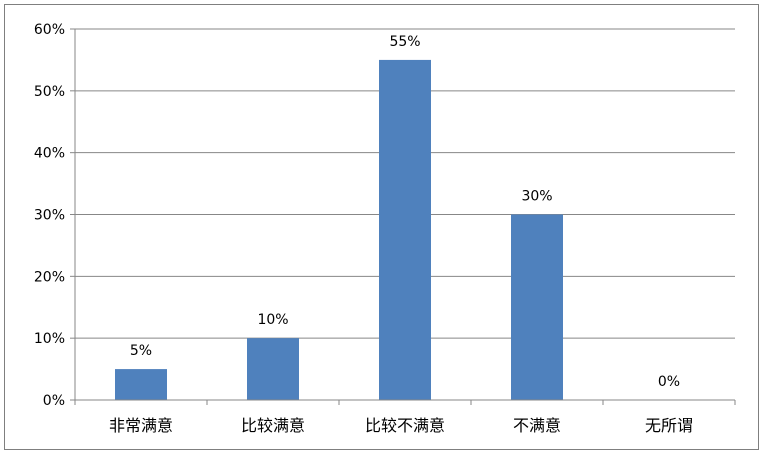  What do you see at coordinates (141, 425) in the screenshot?
I see `category-label: 非常满意` at bounding box center [141, 425].